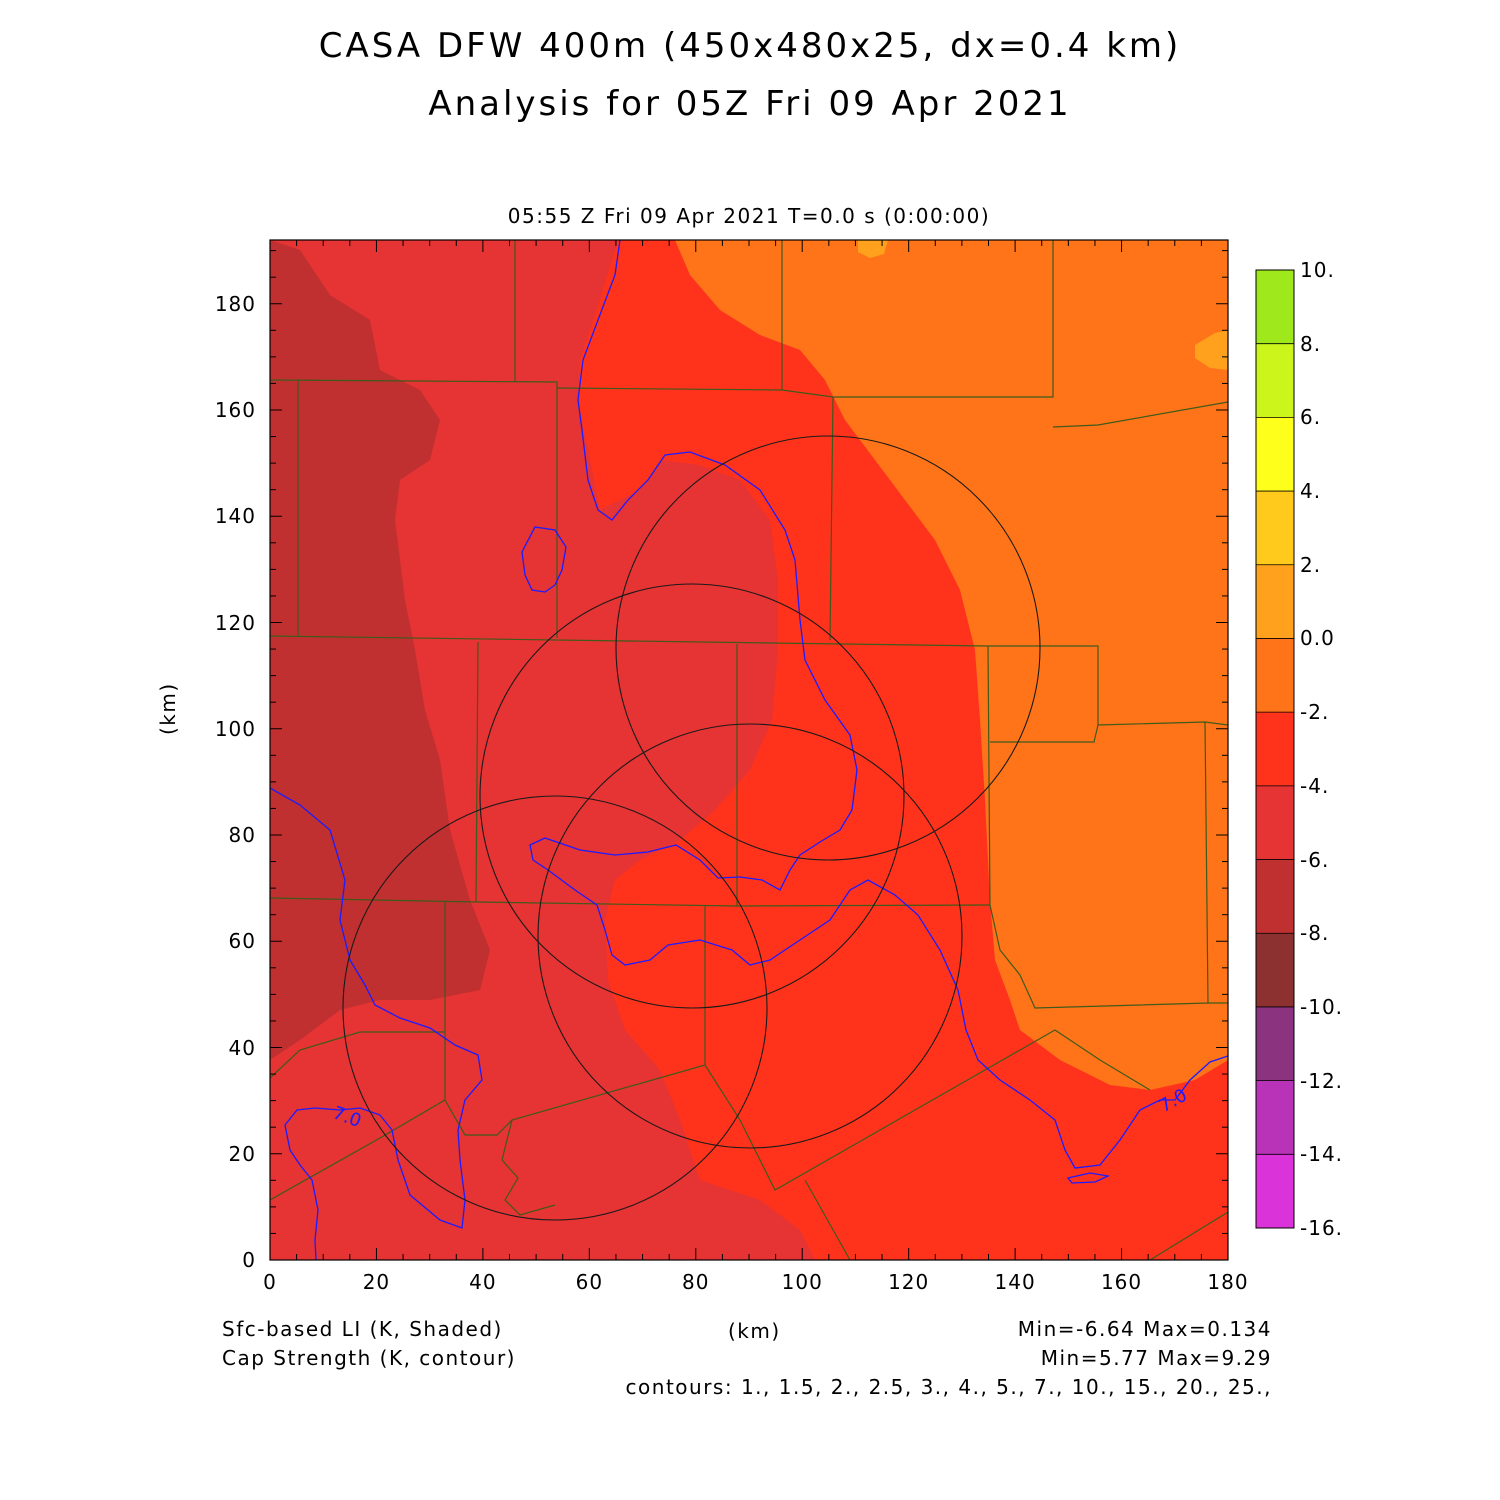  What do you see at coordinates (242, 1153) in the screenshot?
I see `y-tick-label: 20` at bounding box center [242, 1153].